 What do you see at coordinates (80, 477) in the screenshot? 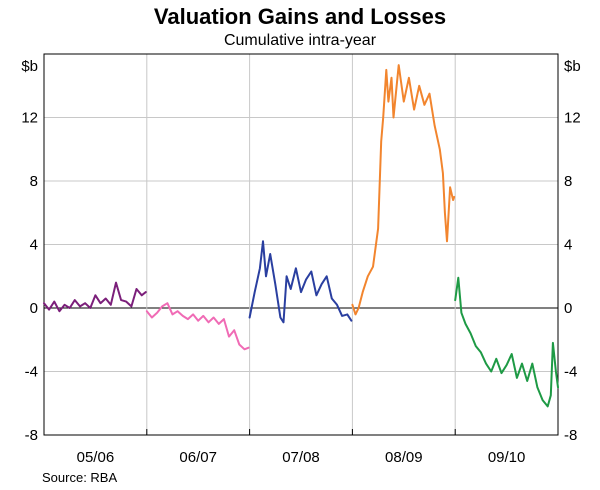
I see `chart-source: Source: RBA` at bounding box center [80, 477].